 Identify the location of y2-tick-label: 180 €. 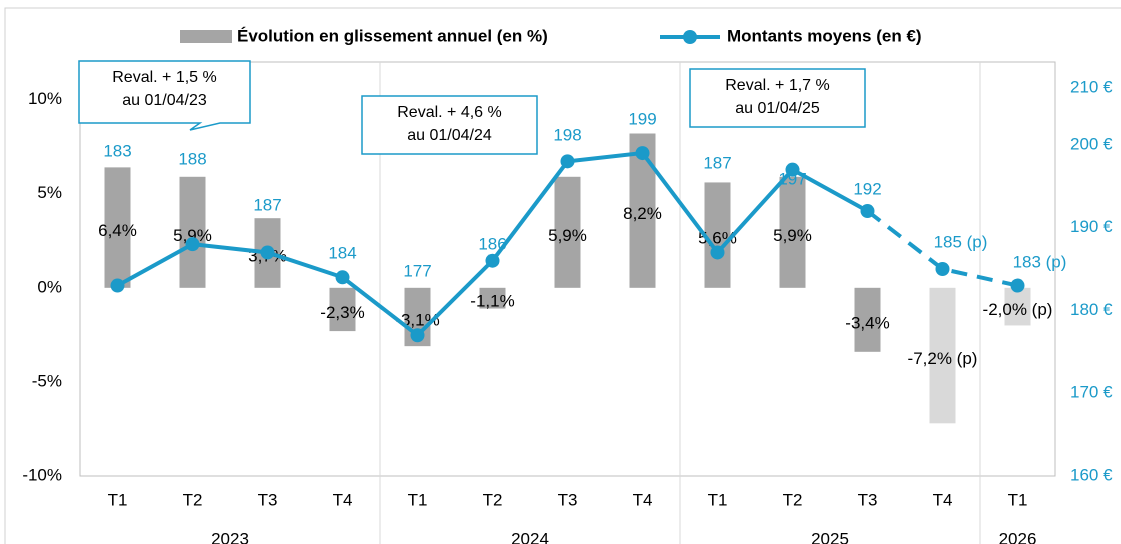
(1091, 309).